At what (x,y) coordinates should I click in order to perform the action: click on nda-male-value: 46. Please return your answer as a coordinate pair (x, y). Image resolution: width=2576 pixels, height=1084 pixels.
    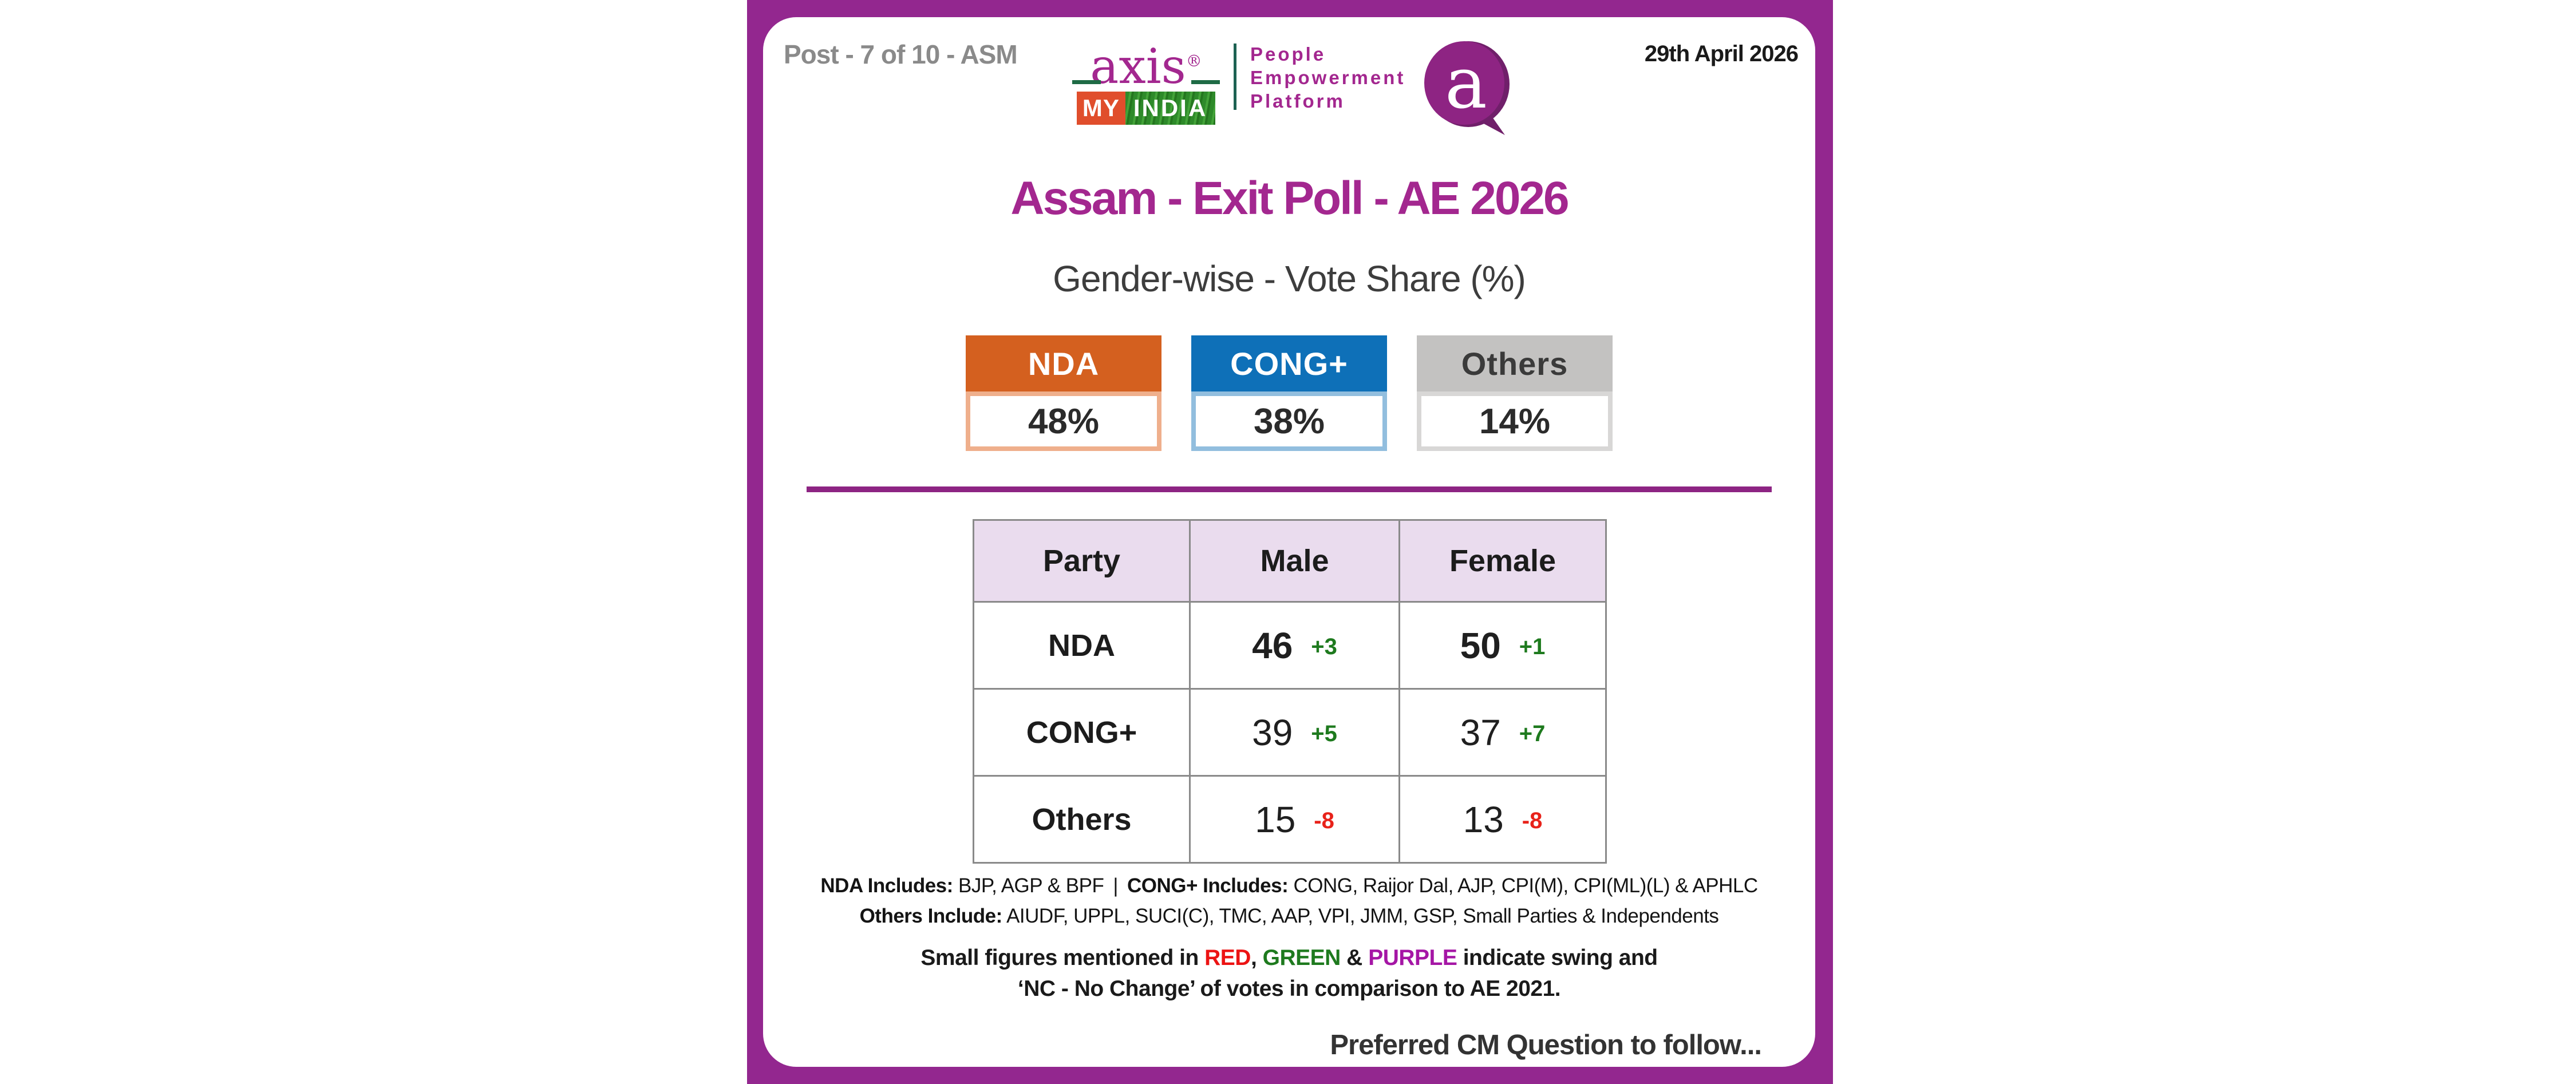
    Looking at the image, I should click on (1272, 645).